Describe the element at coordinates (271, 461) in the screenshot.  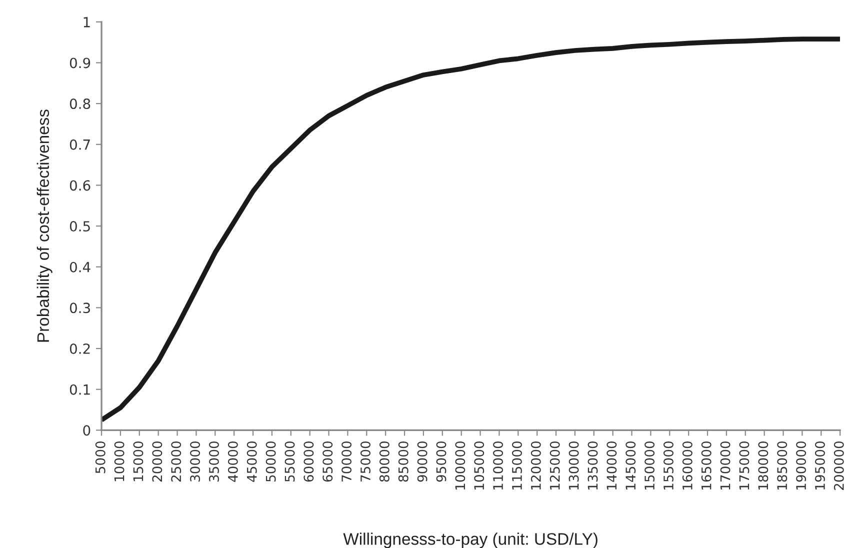
I see `x-tick-label: 50000` at that location.